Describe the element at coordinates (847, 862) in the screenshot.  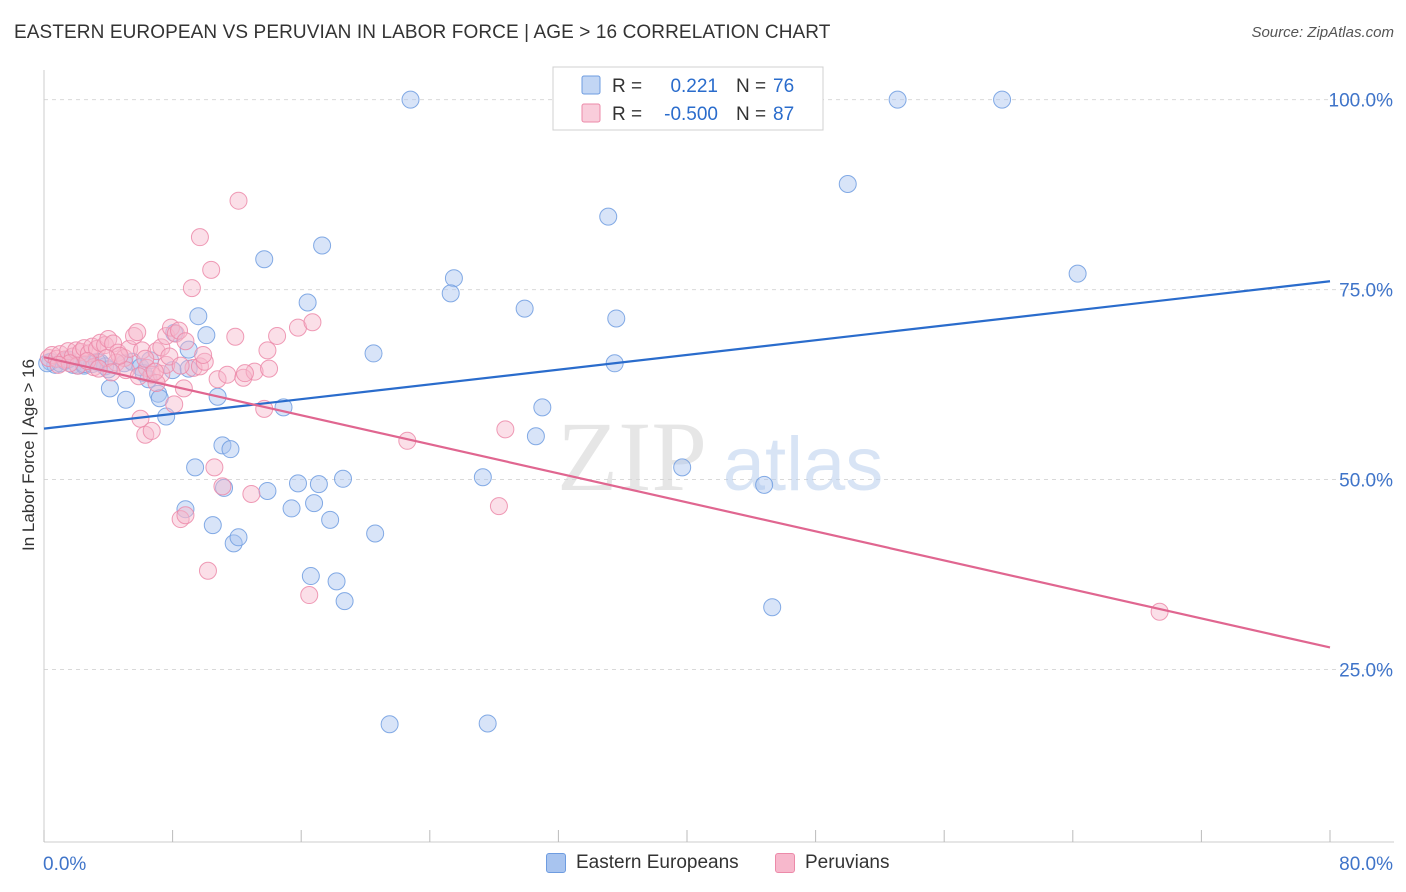
I see `legend-label-peruvians: Peruvians` at that location.